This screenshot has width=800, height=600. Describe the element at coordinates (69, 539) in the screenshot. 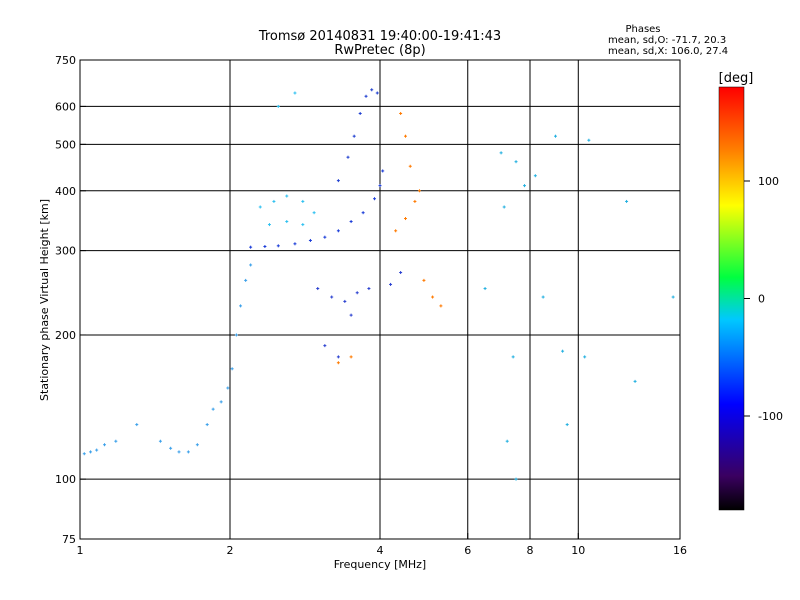

I see `y-tick-label: 75` at that location.